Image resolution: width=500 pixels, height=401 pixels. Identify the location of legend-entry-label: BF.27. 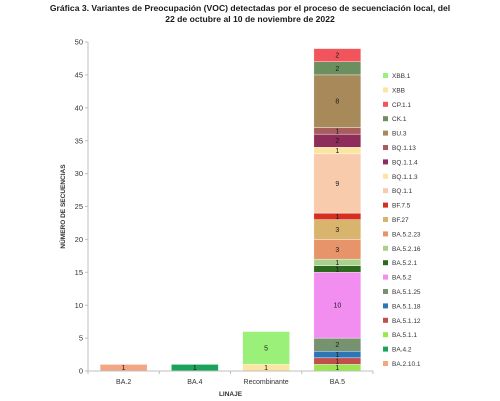
(400, 220).